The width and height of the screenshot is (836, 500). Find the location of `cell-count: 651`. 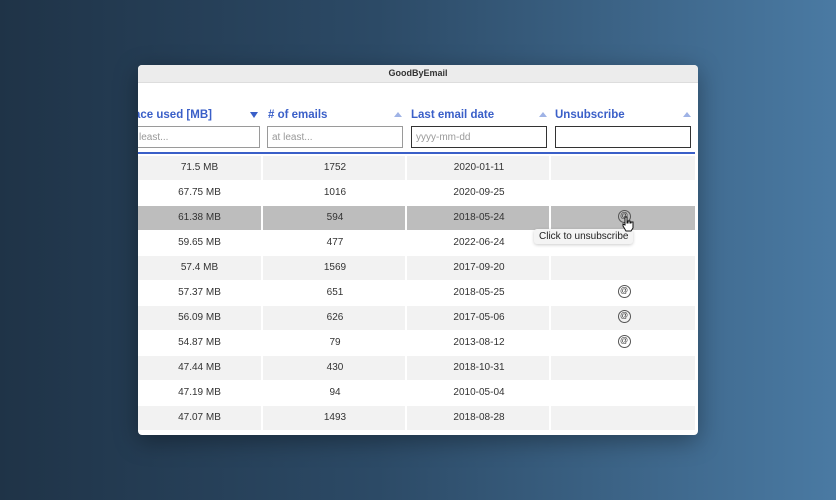

cell-count: 651 is located at coordinates (336, 293).